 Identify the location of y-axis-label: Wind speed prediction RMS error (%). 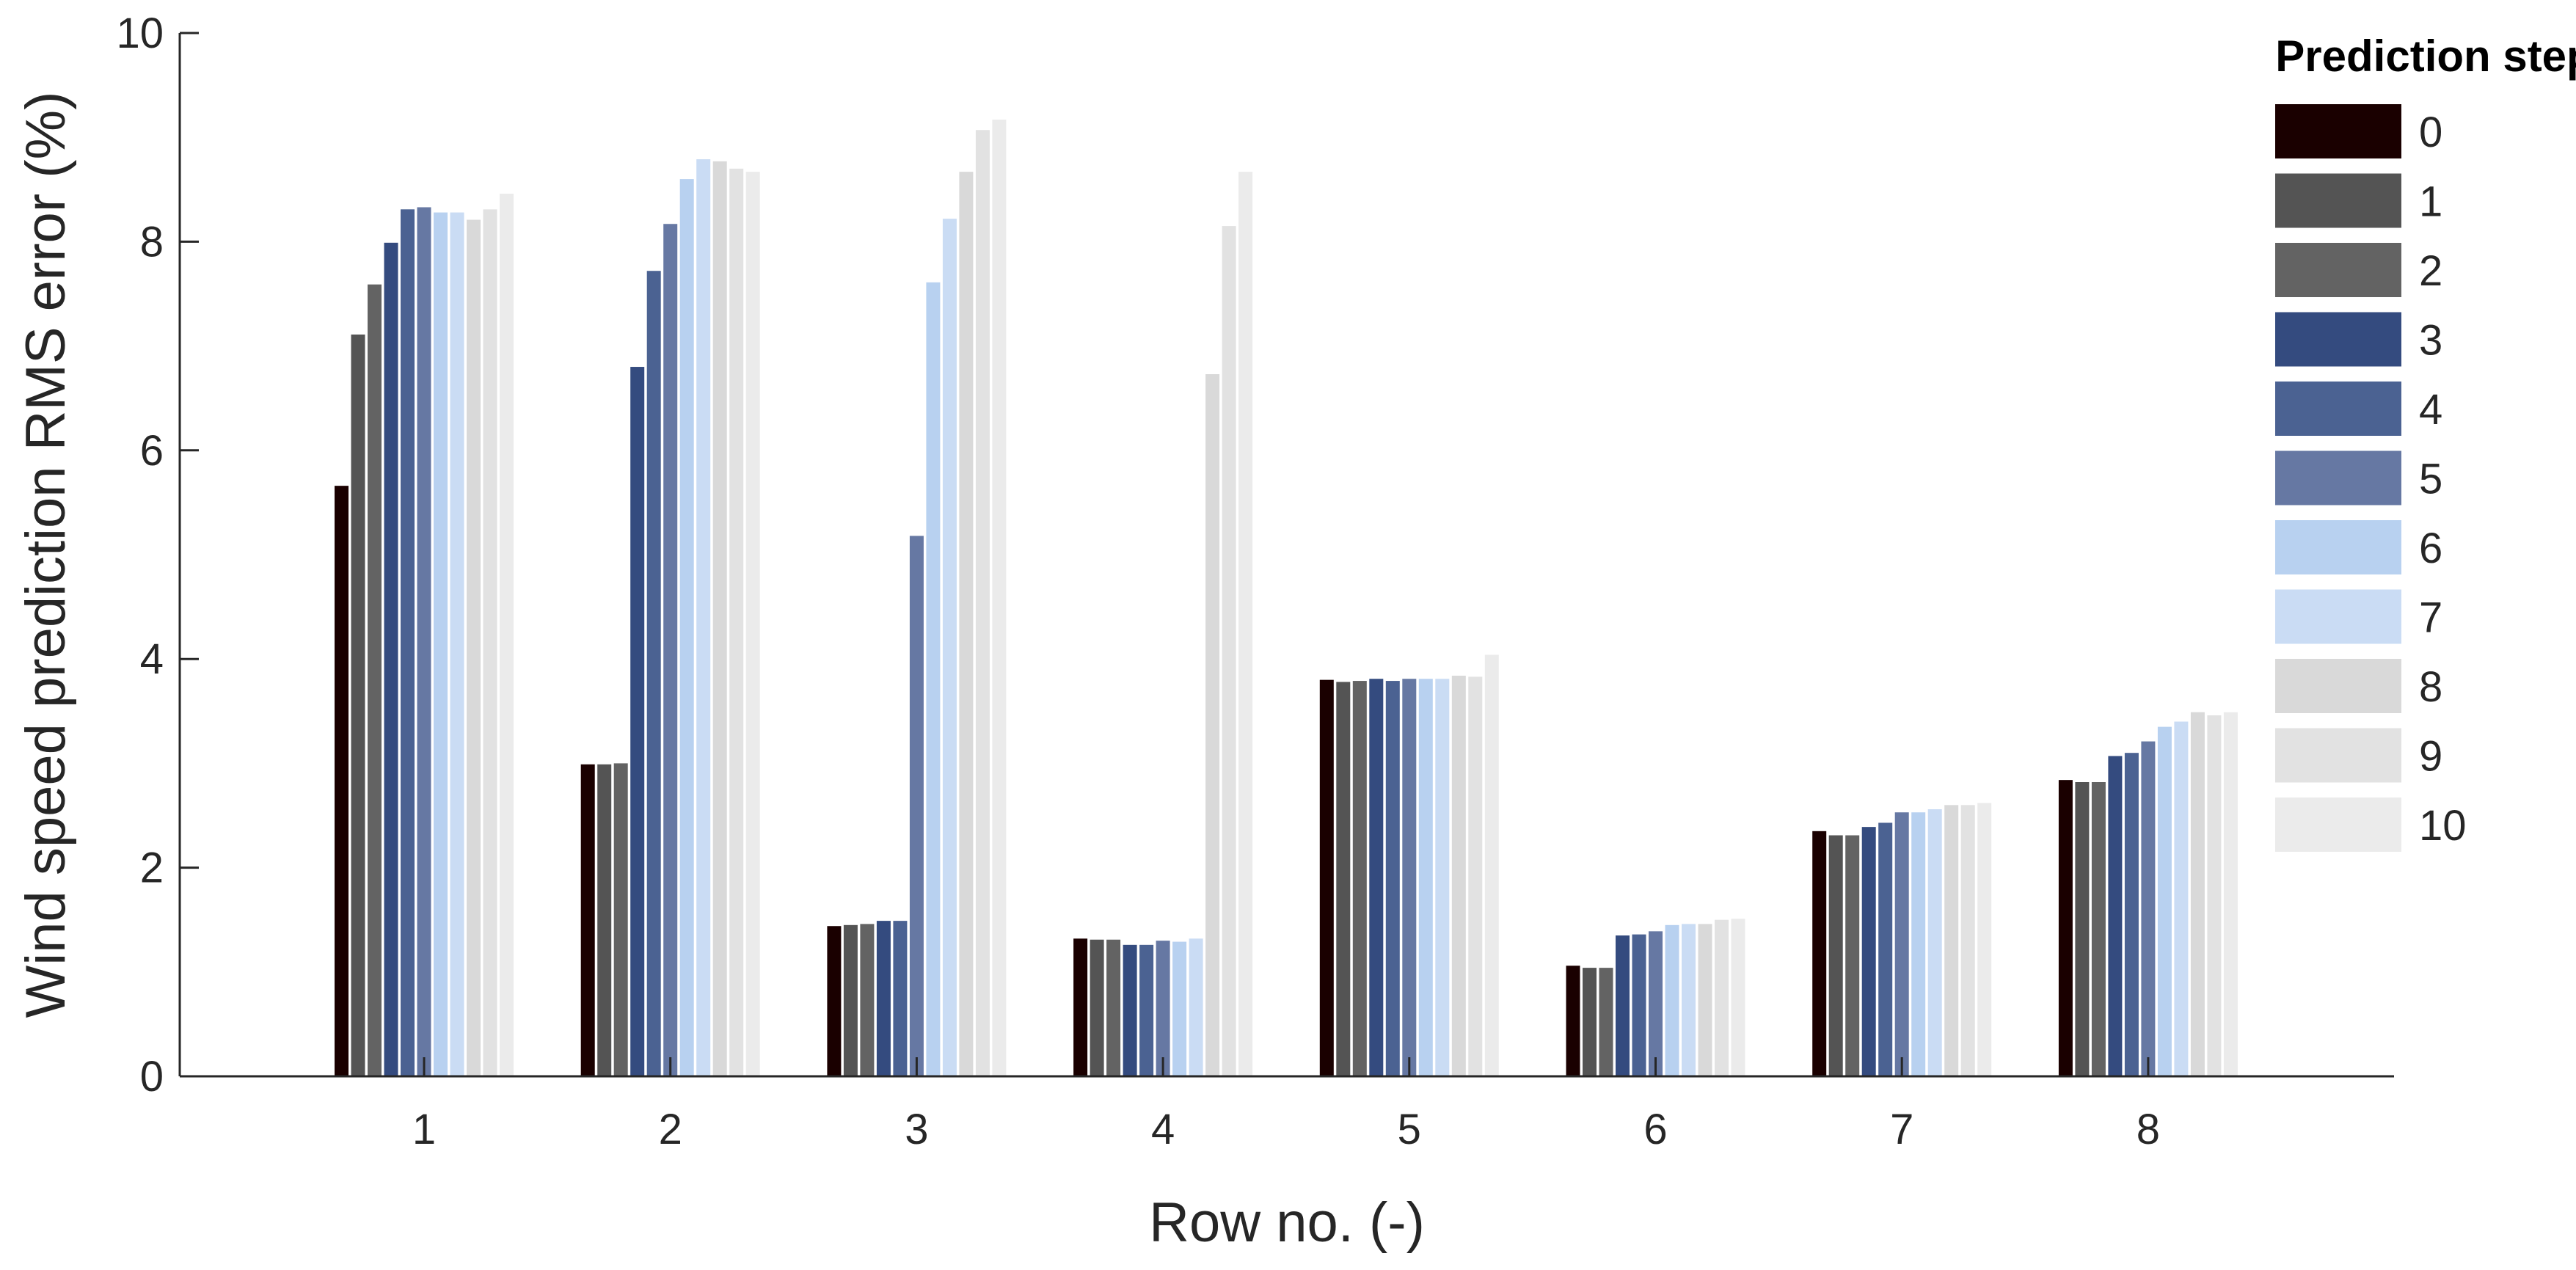
(46, 555).